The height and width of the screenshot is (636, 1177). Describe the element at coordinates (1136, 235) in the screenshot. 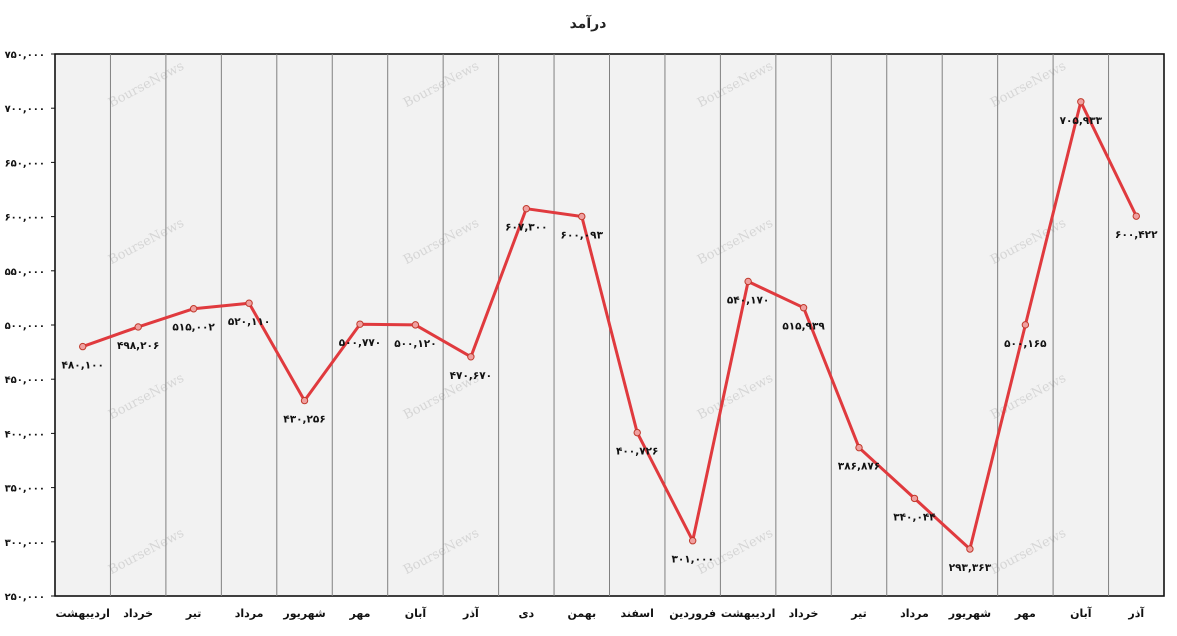

I see `data-label: ۶۰۰,۴۲۲` at that location.